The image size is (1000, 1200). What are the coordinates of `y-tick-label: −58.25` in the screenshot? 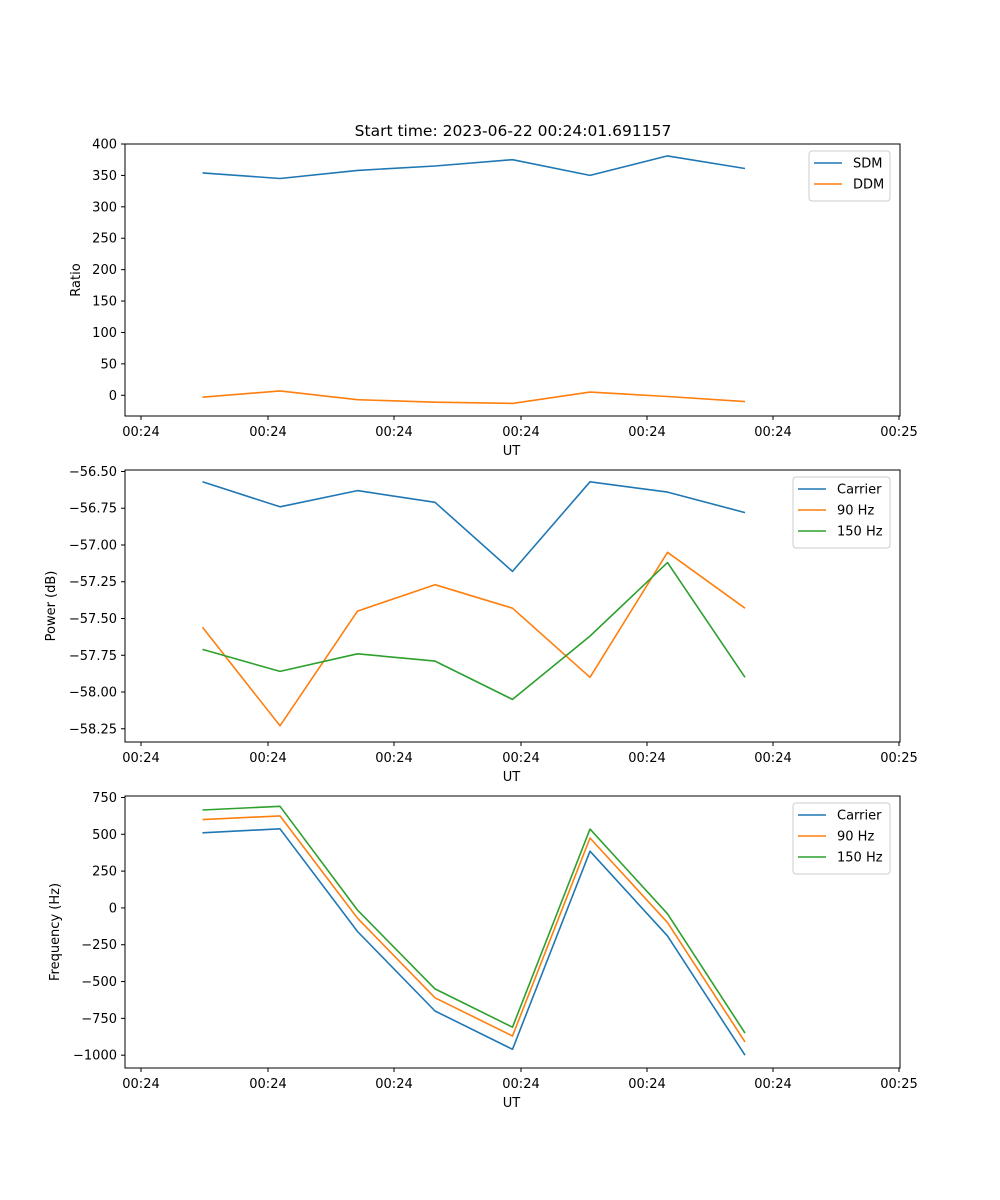 It's located at (93, 729).